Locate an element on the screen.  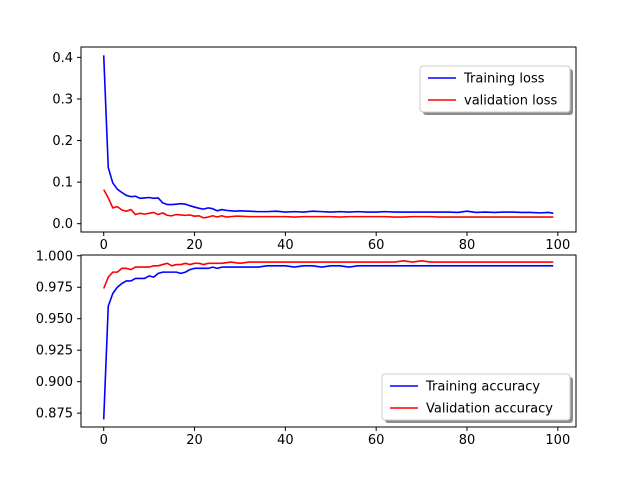
y-tick-label: 0.975 is located at coordinates (54, 288).